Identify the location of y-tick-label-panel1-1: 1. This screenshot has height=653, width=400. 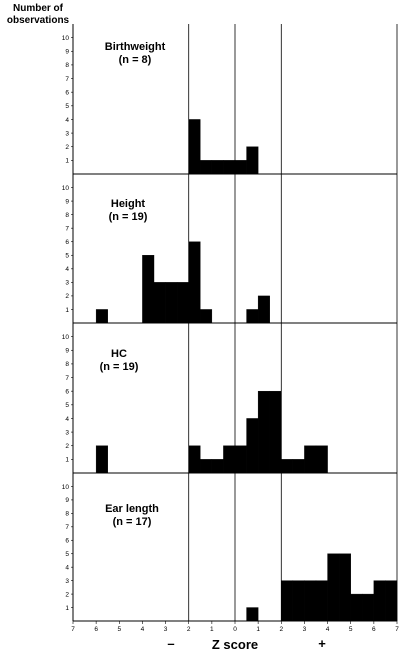
(67, 310).